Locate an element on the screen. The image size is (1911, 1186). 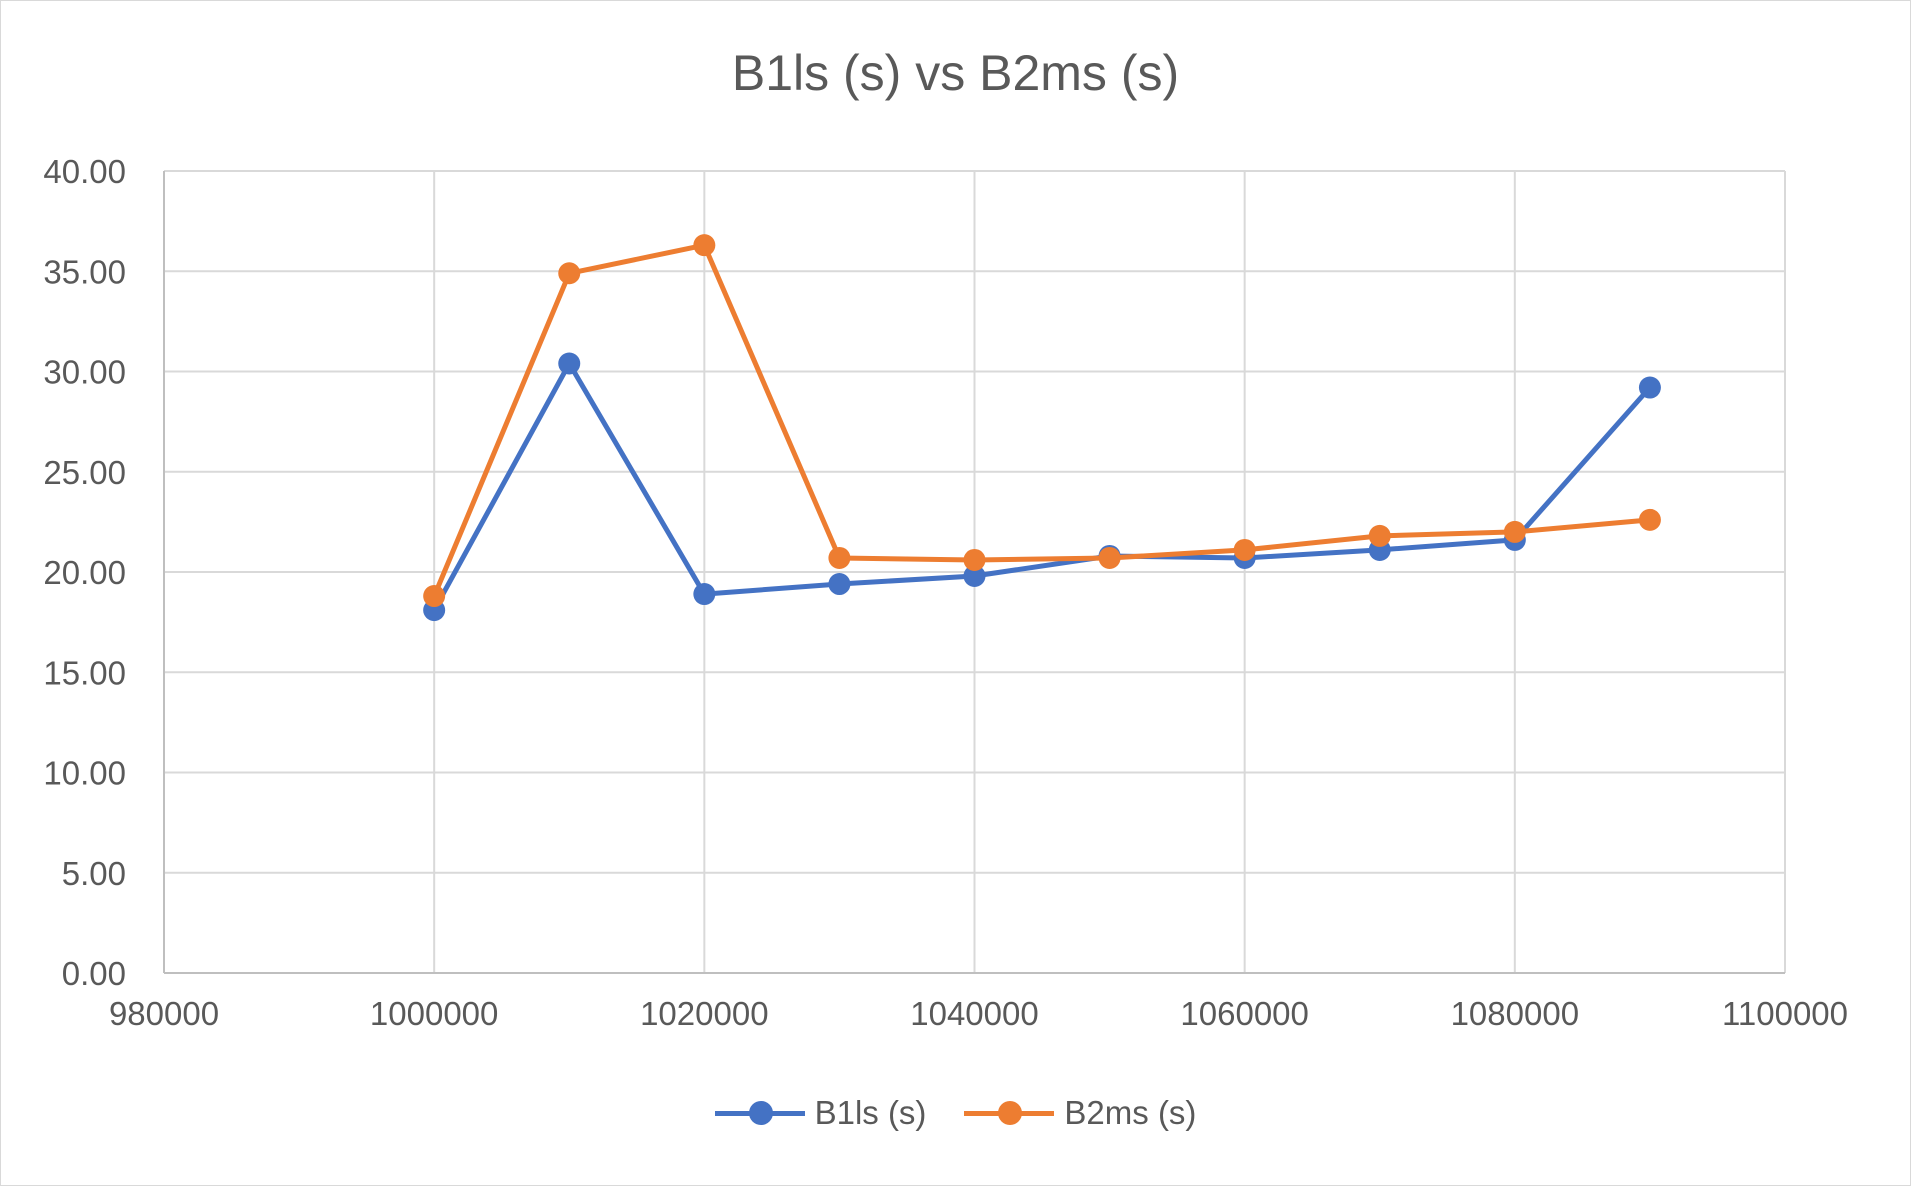
legend-label-b1ls: B1ls (s) is located at coordinates (870, 1112).